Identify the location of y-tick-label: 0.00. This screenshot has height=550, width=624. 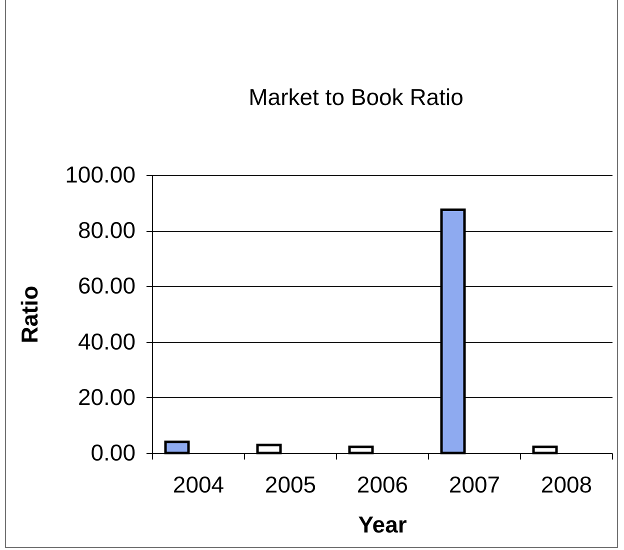
(113, 453).